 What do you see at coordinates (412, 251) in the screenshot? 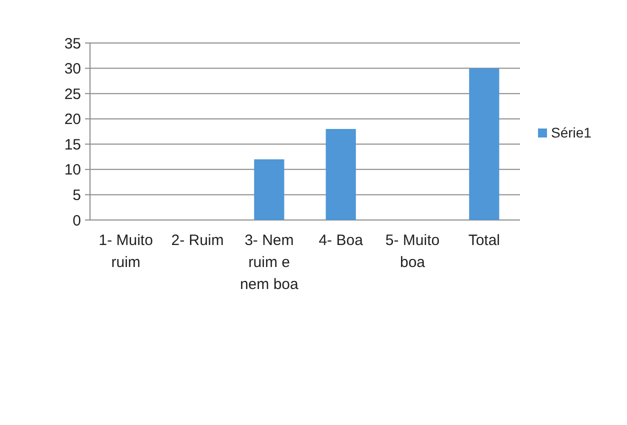
I see `x-tick-label: 5- Muito boa` at bounding box center [412, 251].